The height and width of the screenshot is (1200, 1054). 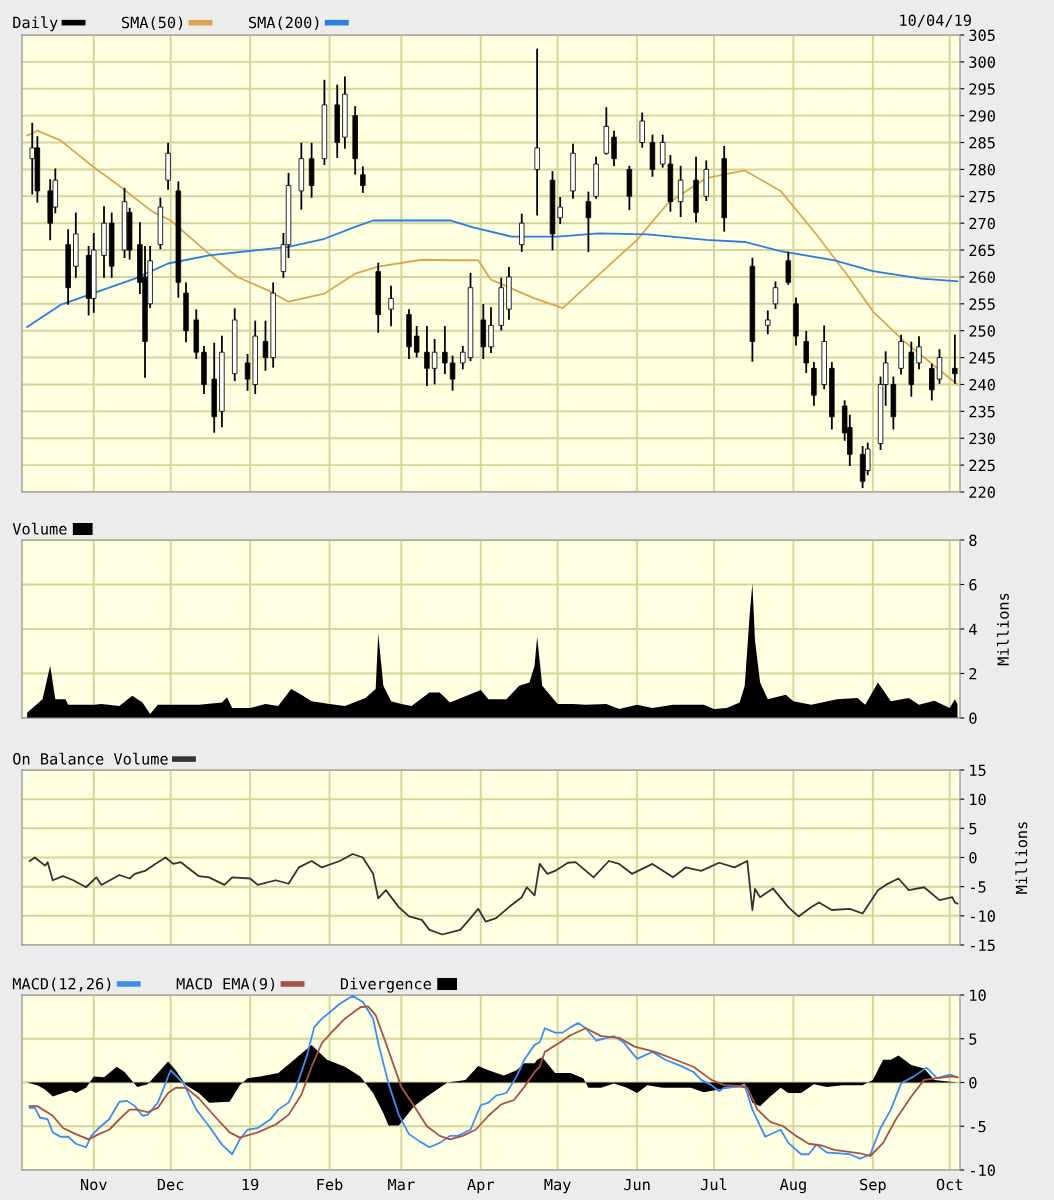 I want to click on y-tick-label: 300, so click(x=982, y=62).